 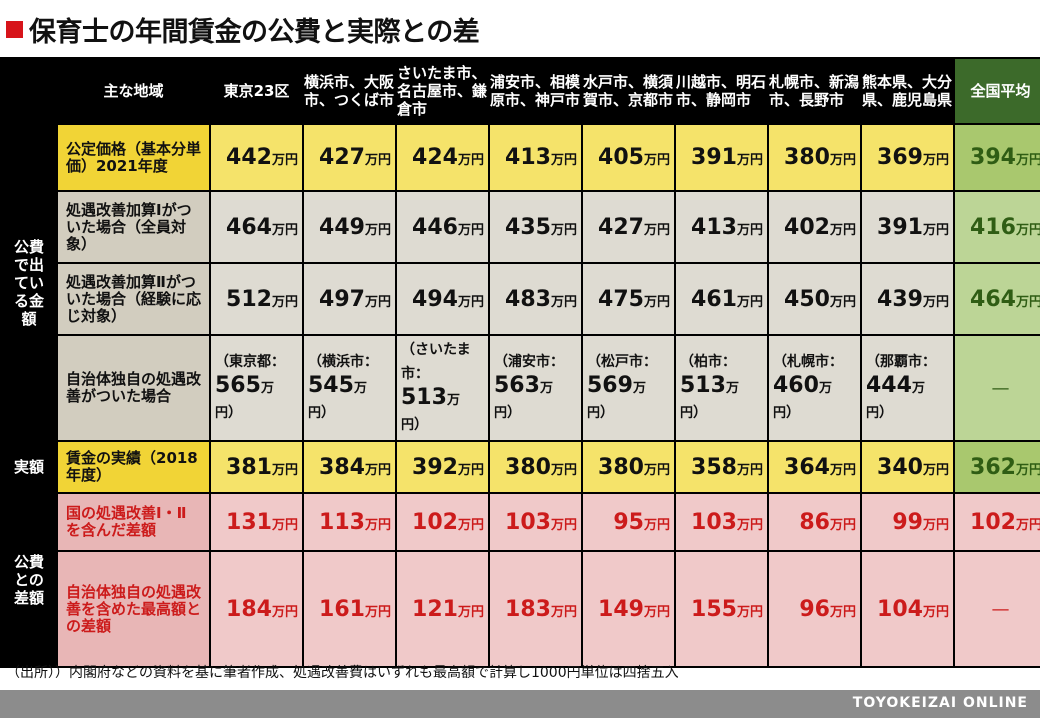 I want to click on value-cell: 449万円, so click(x=349, y=227).